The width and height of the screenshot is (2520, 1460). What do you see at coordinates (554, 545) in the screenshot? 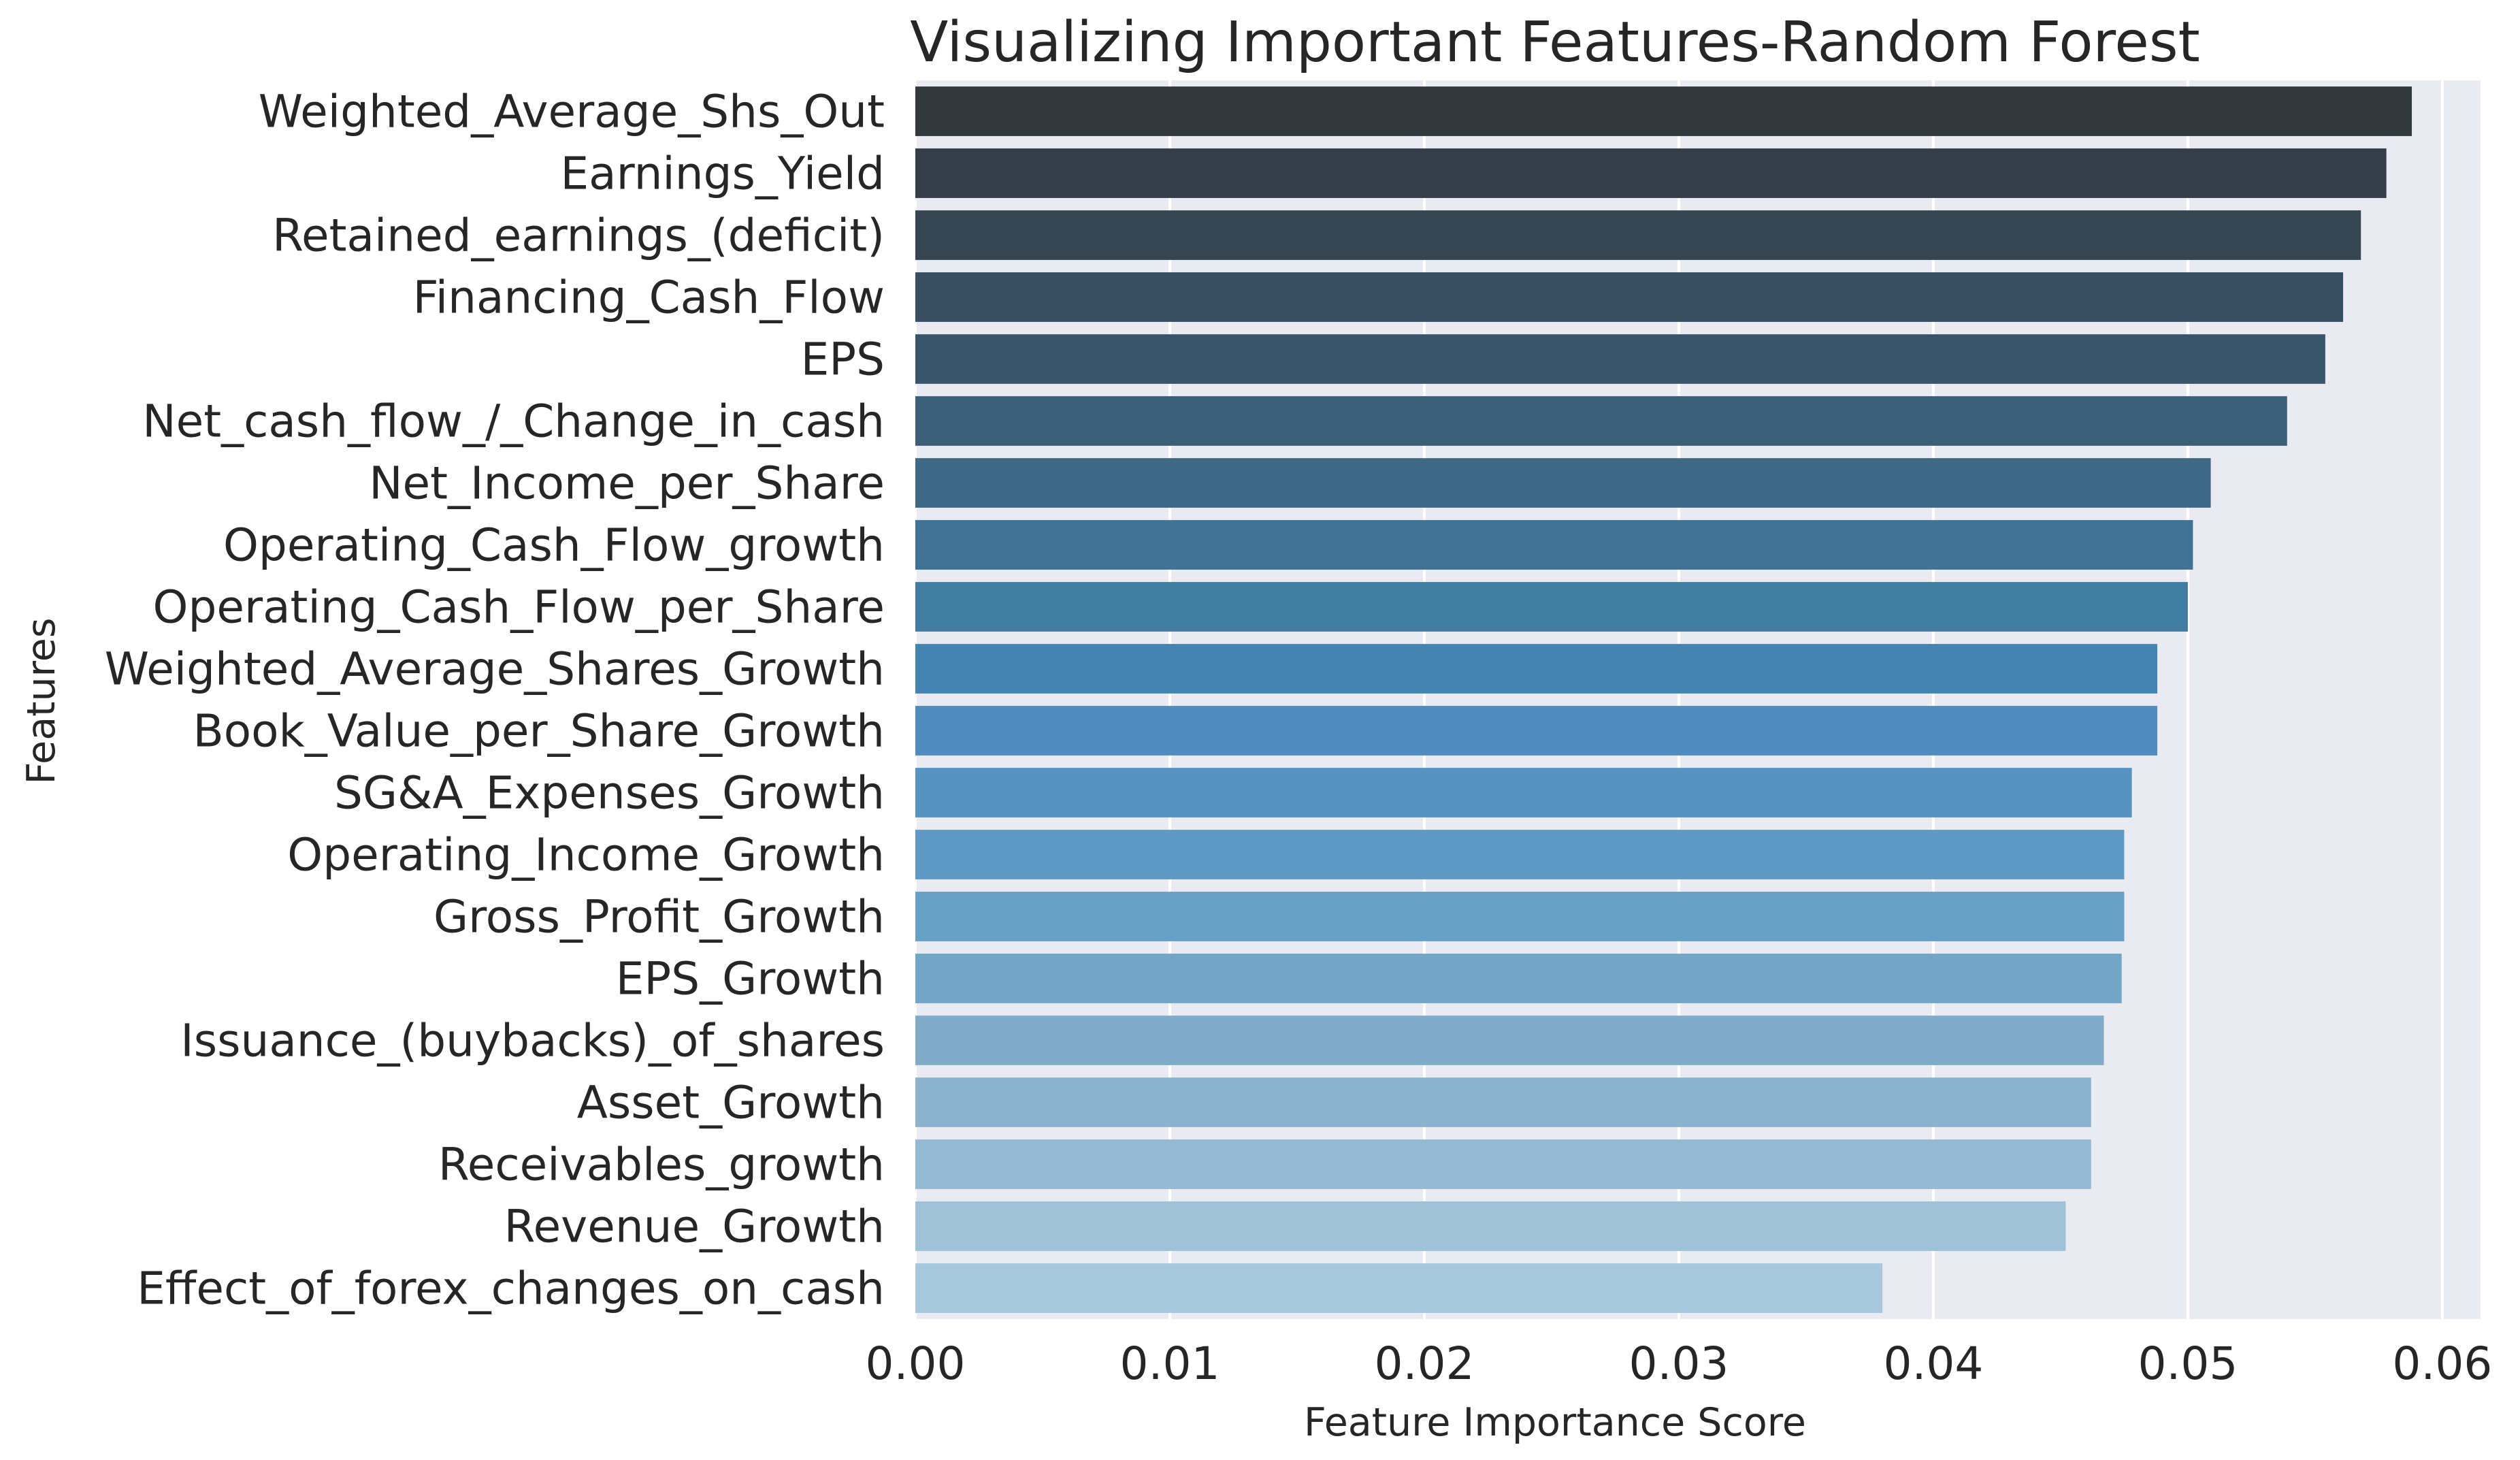
I see `y-tick-label: Operating_Cash_Flow_growth` at bounding box center [554, 545].